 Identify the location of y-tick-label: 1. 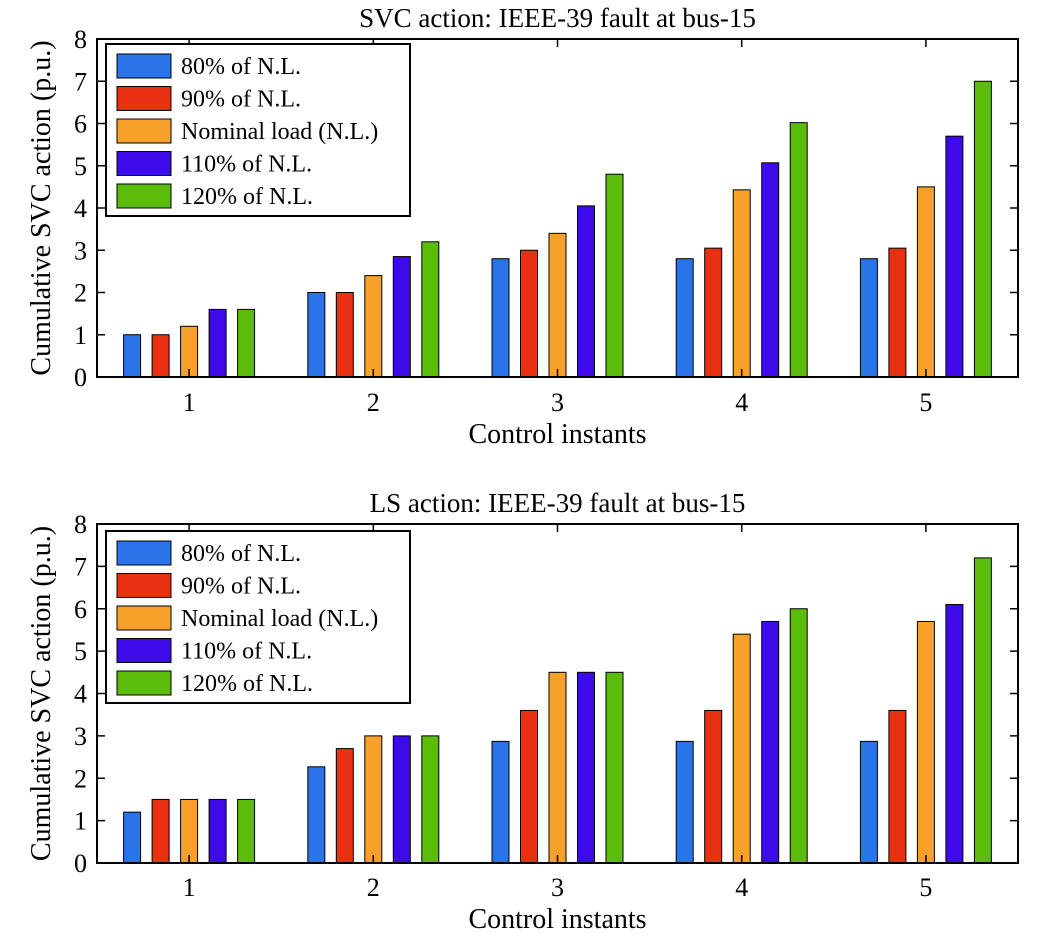
(80, 335).